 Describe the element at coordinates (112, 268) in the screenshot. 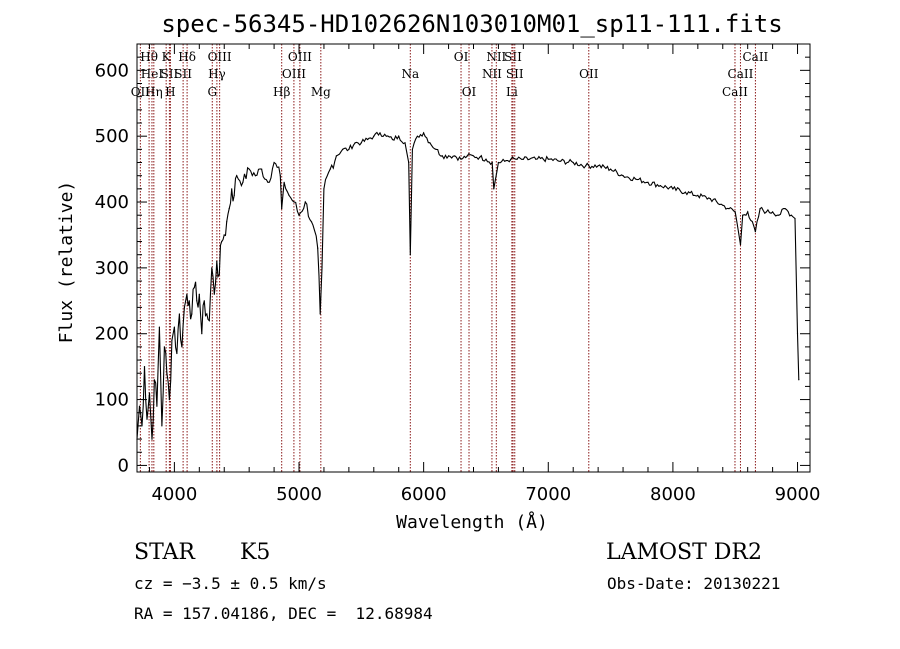

I see `y-tick-label: 300` at that location.